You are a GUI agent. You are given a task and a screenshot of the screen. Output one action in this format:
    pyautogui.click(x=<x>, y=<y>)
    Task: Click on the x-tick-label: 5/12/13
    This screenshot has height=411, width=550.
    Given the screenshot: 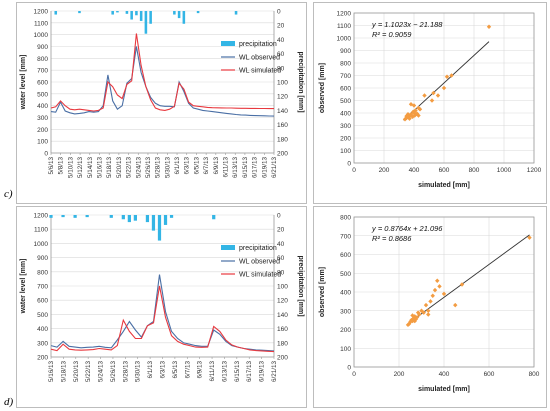 What is the action you would take?
    pyautogui.click(x=80, y=168)
    